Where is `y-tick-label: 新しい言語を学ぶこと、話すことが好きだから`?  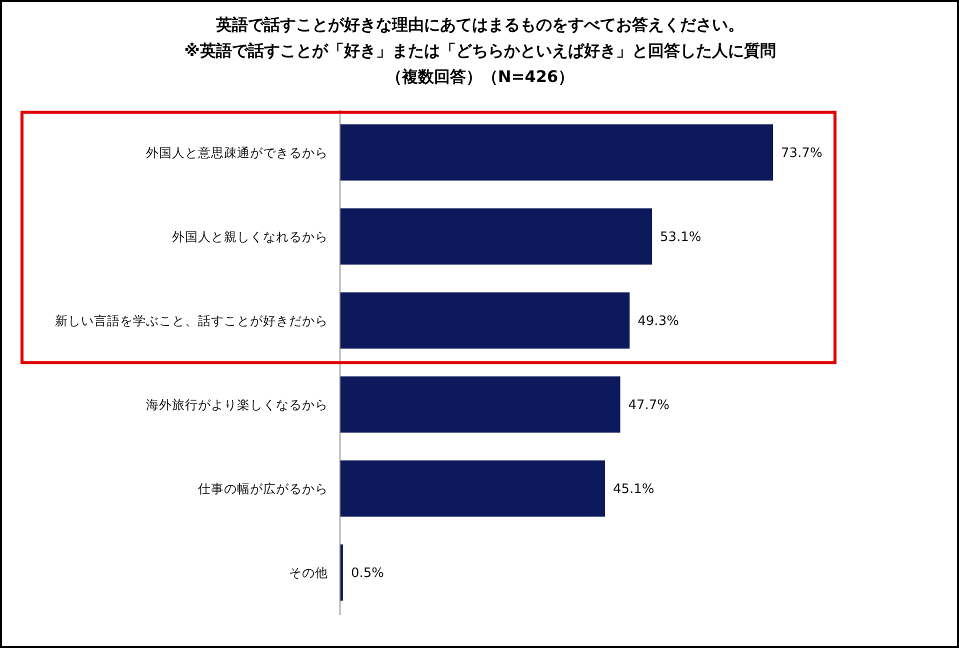 y-tick-label: 新しい言語を学ぶこと、話すことが好きだから is located at coordinates (191, 320).